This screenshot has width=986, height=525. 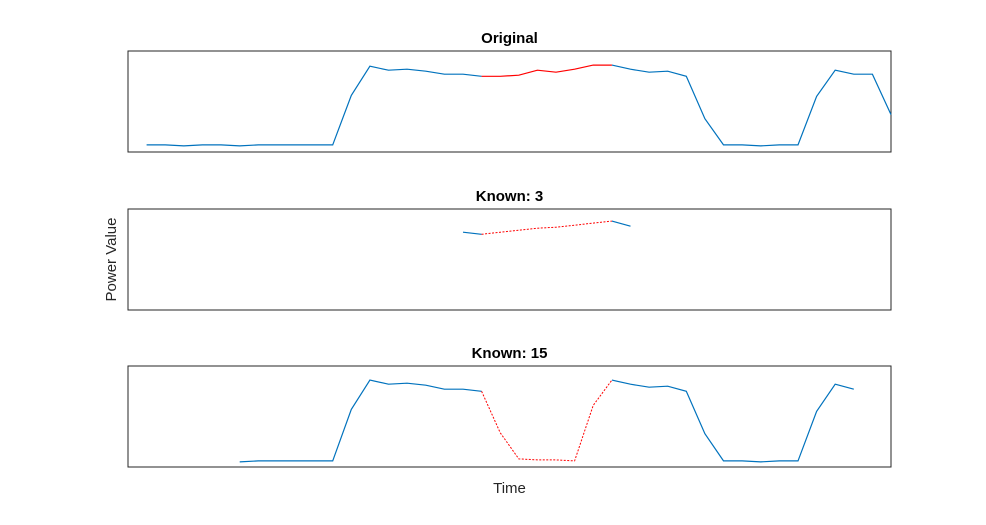 What do you see at coordinates (510, 353) in the screenshot?
I see `chart-title: Known: 15` at bounding box center [510, 353].